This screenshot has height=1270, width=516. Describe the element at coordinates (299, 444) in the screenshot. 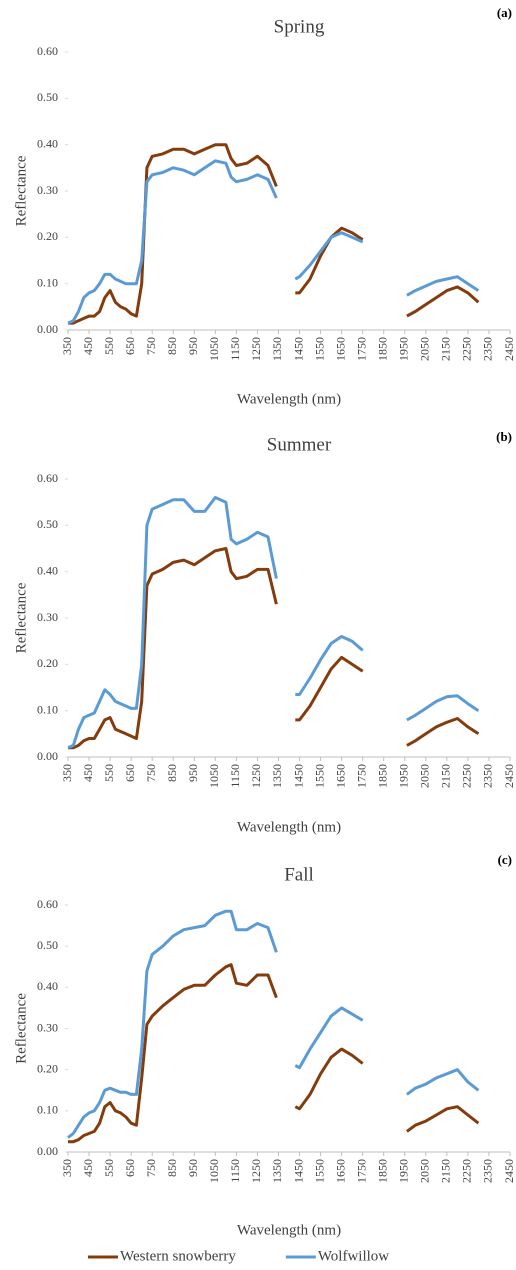

I see `chart-title: Summer` at that location.